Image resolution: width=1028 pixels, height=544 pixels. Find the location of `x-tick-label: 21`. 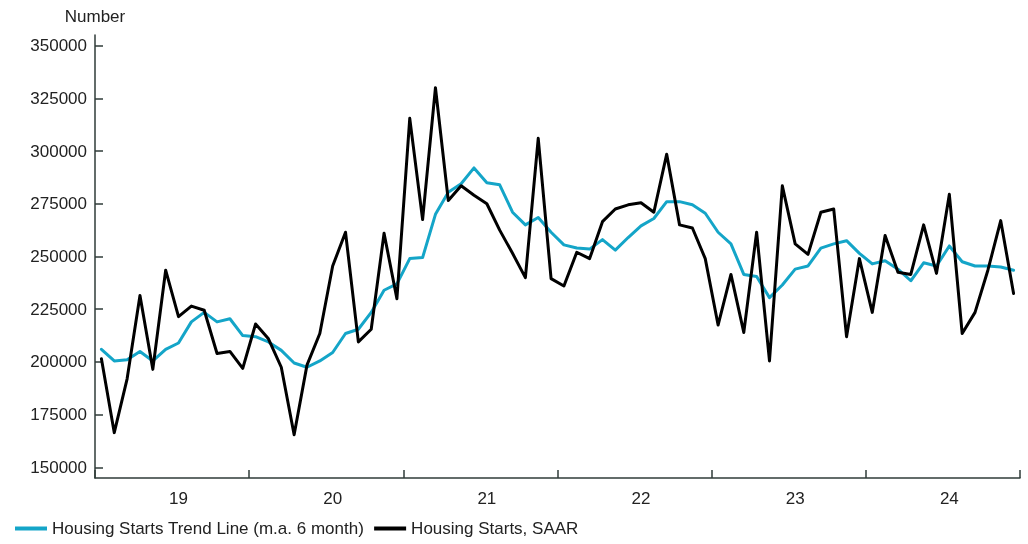

x-tick-label: 21 is located at coordinates (487, 498).